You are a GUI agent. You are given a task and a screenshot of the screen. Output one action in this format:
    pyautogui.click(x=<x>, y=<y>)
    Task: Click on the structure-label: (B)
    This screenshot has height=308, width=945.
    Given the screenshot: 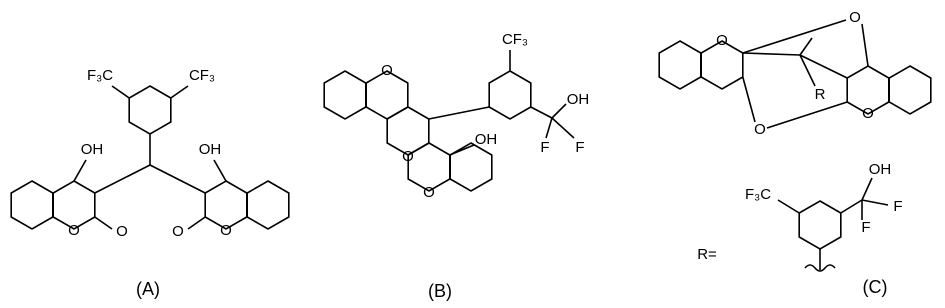 What is the action you would take?
    pyautogui.click(x=440, y=291)
    